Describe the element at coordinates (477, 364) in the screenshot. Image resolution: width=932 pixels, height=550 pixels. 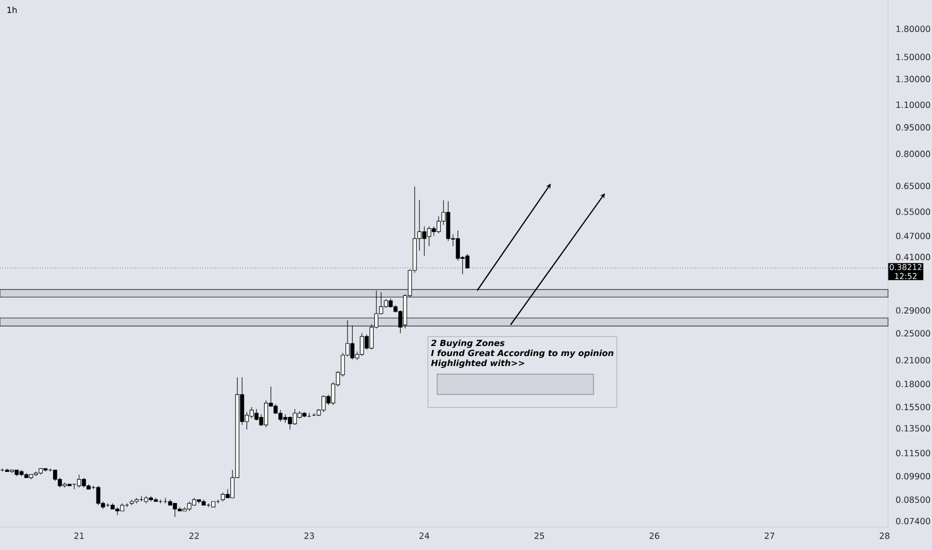
I see `annotation: Highlighted with>>` at that location.